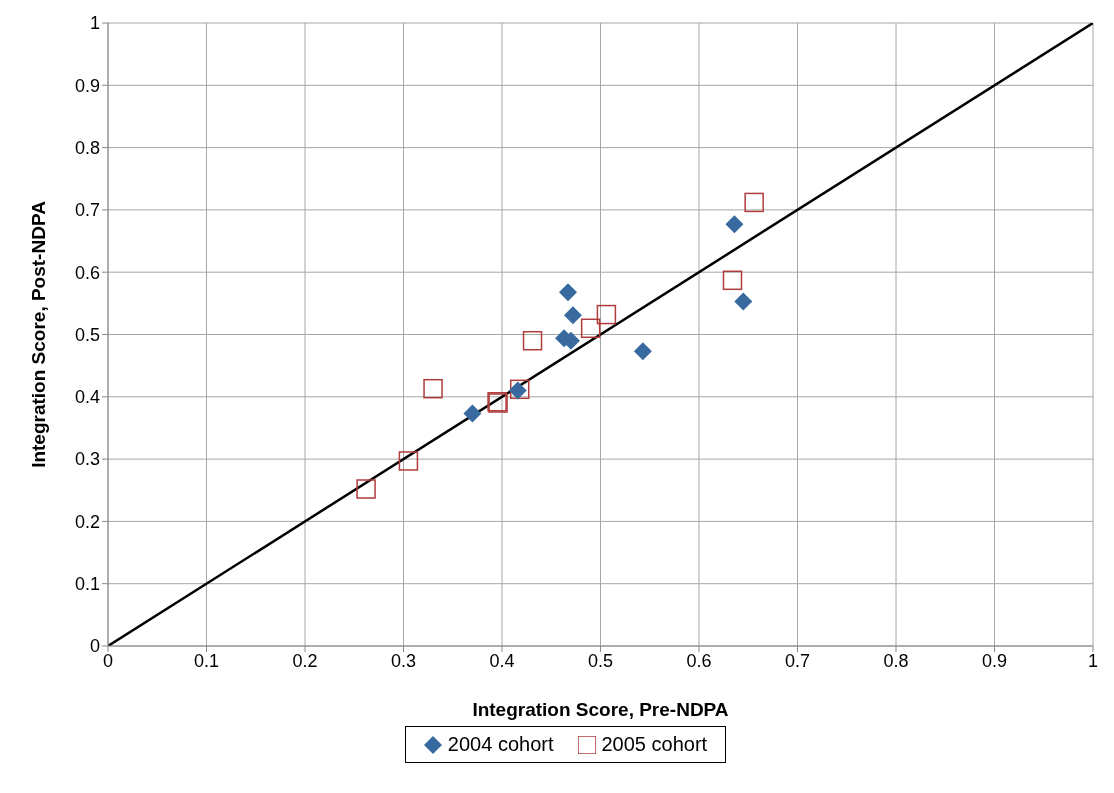 The image size is (1114, 793). Describe the element at coordinates (87, 210) in the screenshot. I see `y-tick-label: 0.7` at that location.